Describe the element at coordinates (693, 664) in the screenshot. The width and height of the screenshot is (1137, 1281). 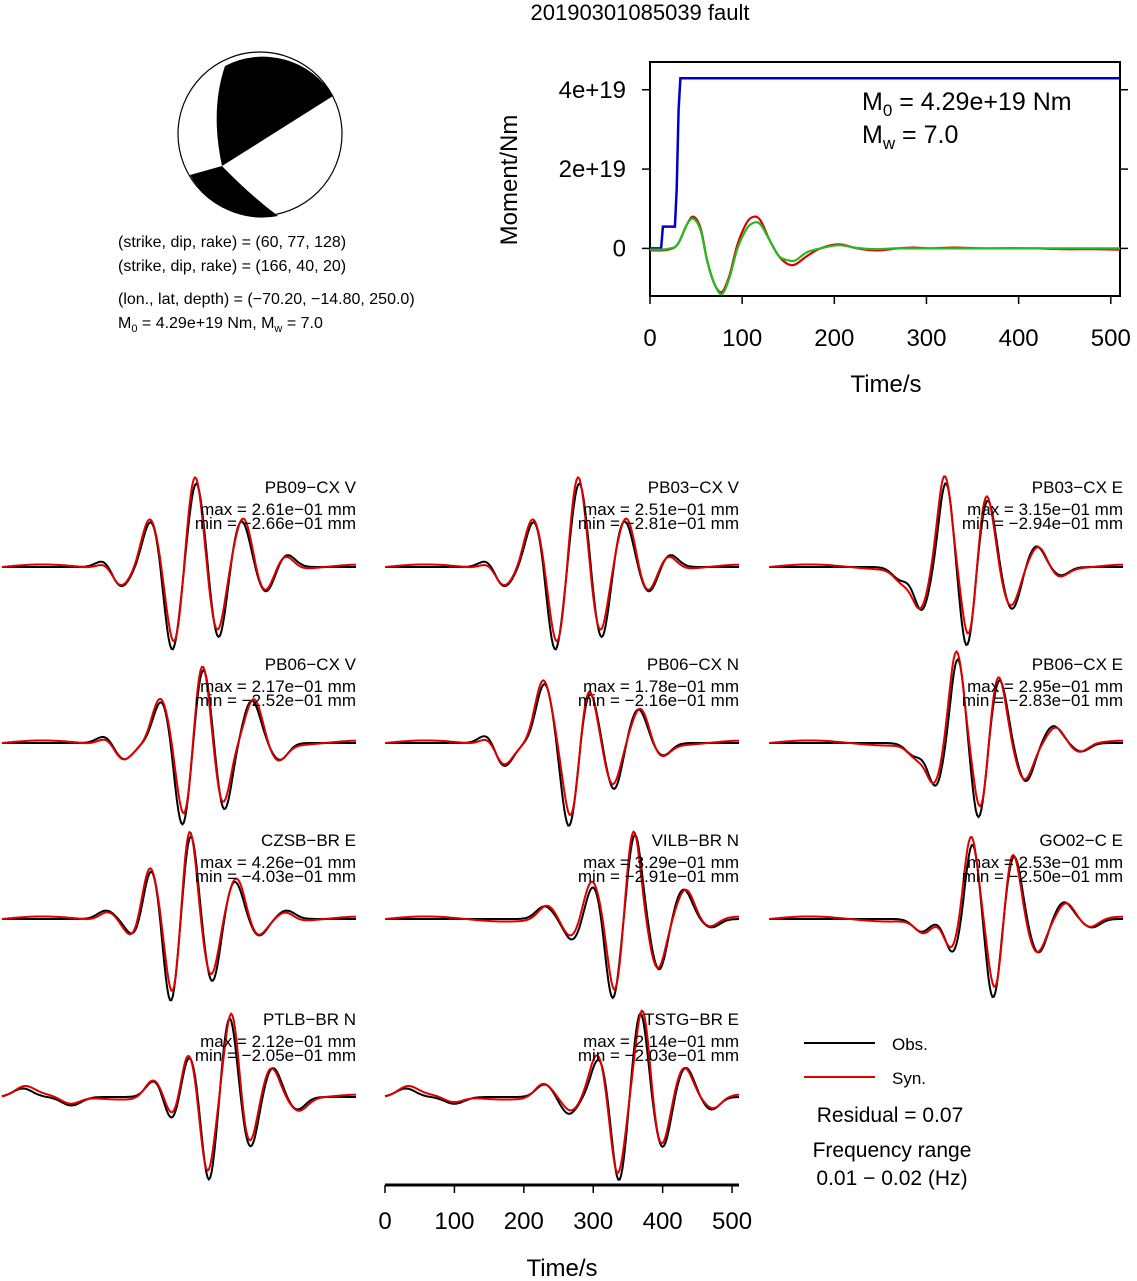
I see `station-name: PB06−CX N` at that location.